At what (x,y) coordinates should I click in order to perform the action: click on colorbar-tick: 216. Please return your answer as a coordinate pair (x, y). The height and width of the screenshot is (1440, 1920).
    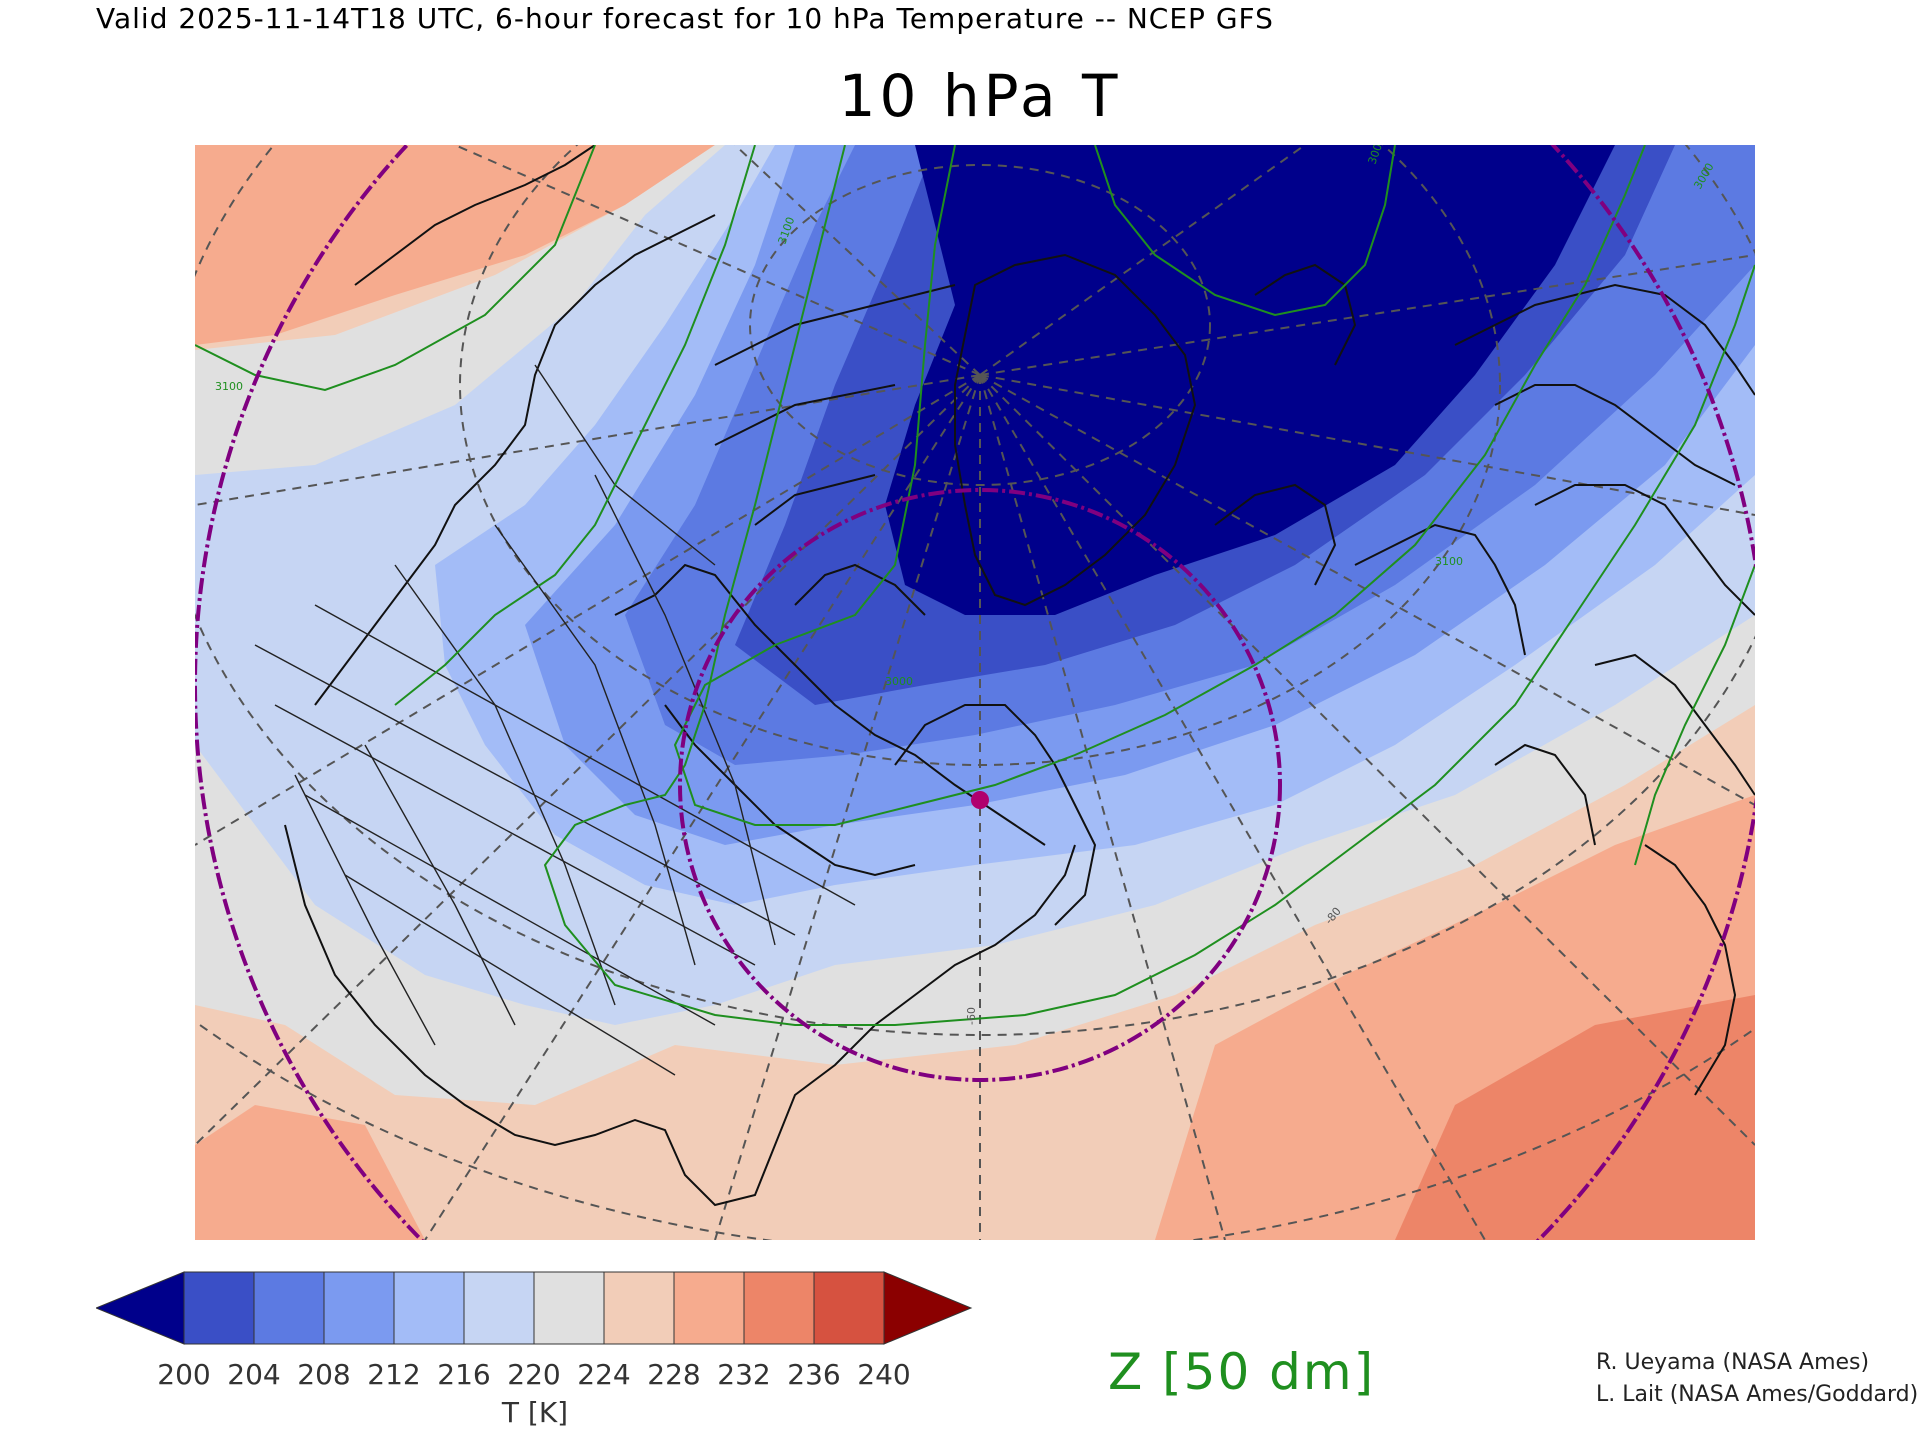
    Looking at the image, I should click on (464, 1374).